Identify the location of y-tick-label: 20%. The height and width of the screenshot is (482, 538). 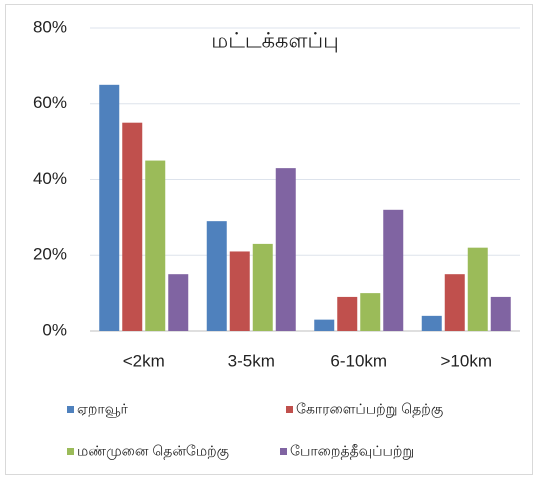
(50, 254).